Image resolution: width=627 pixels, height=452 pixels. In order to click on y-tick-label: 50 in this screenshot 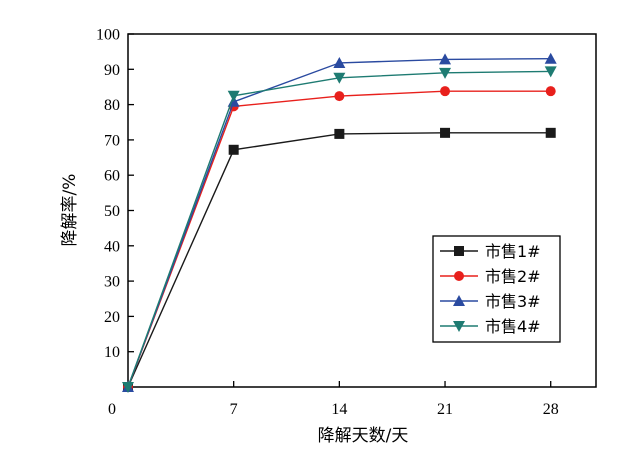, I will do `click(112, 211)`.